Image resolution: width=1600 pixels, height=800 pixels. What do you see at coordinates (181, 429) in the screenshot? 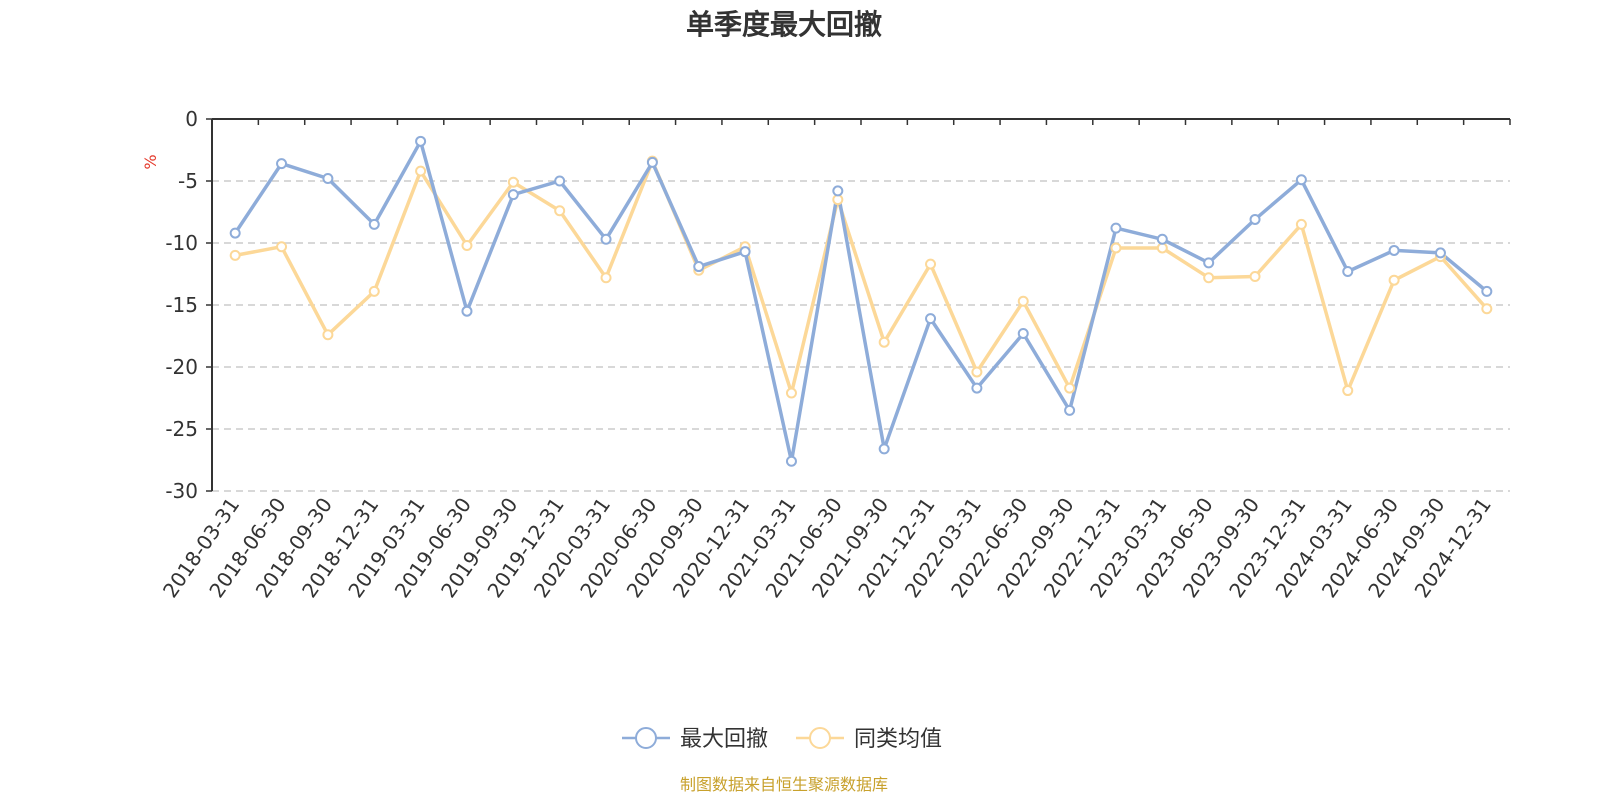
I see `y-tick-label: -25` at bounding box center [181, 429].